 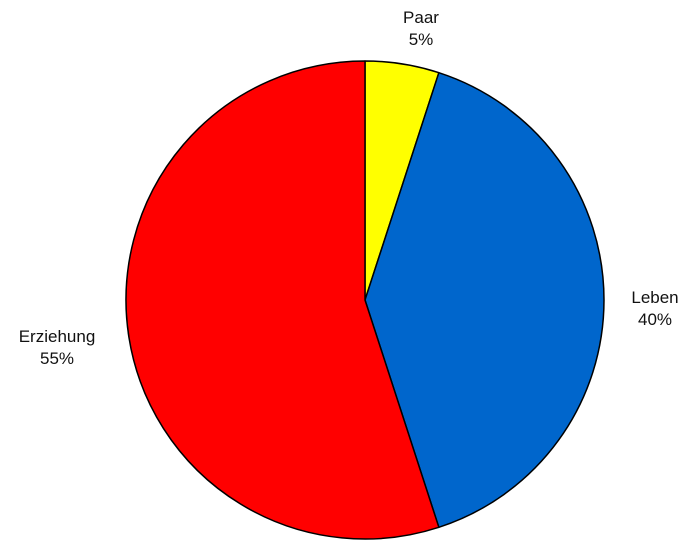 What do you see at coordinates (57, 336) in the screenshot?
I see `slice-name-label: Erziehung` at bounding box center [57, 336].